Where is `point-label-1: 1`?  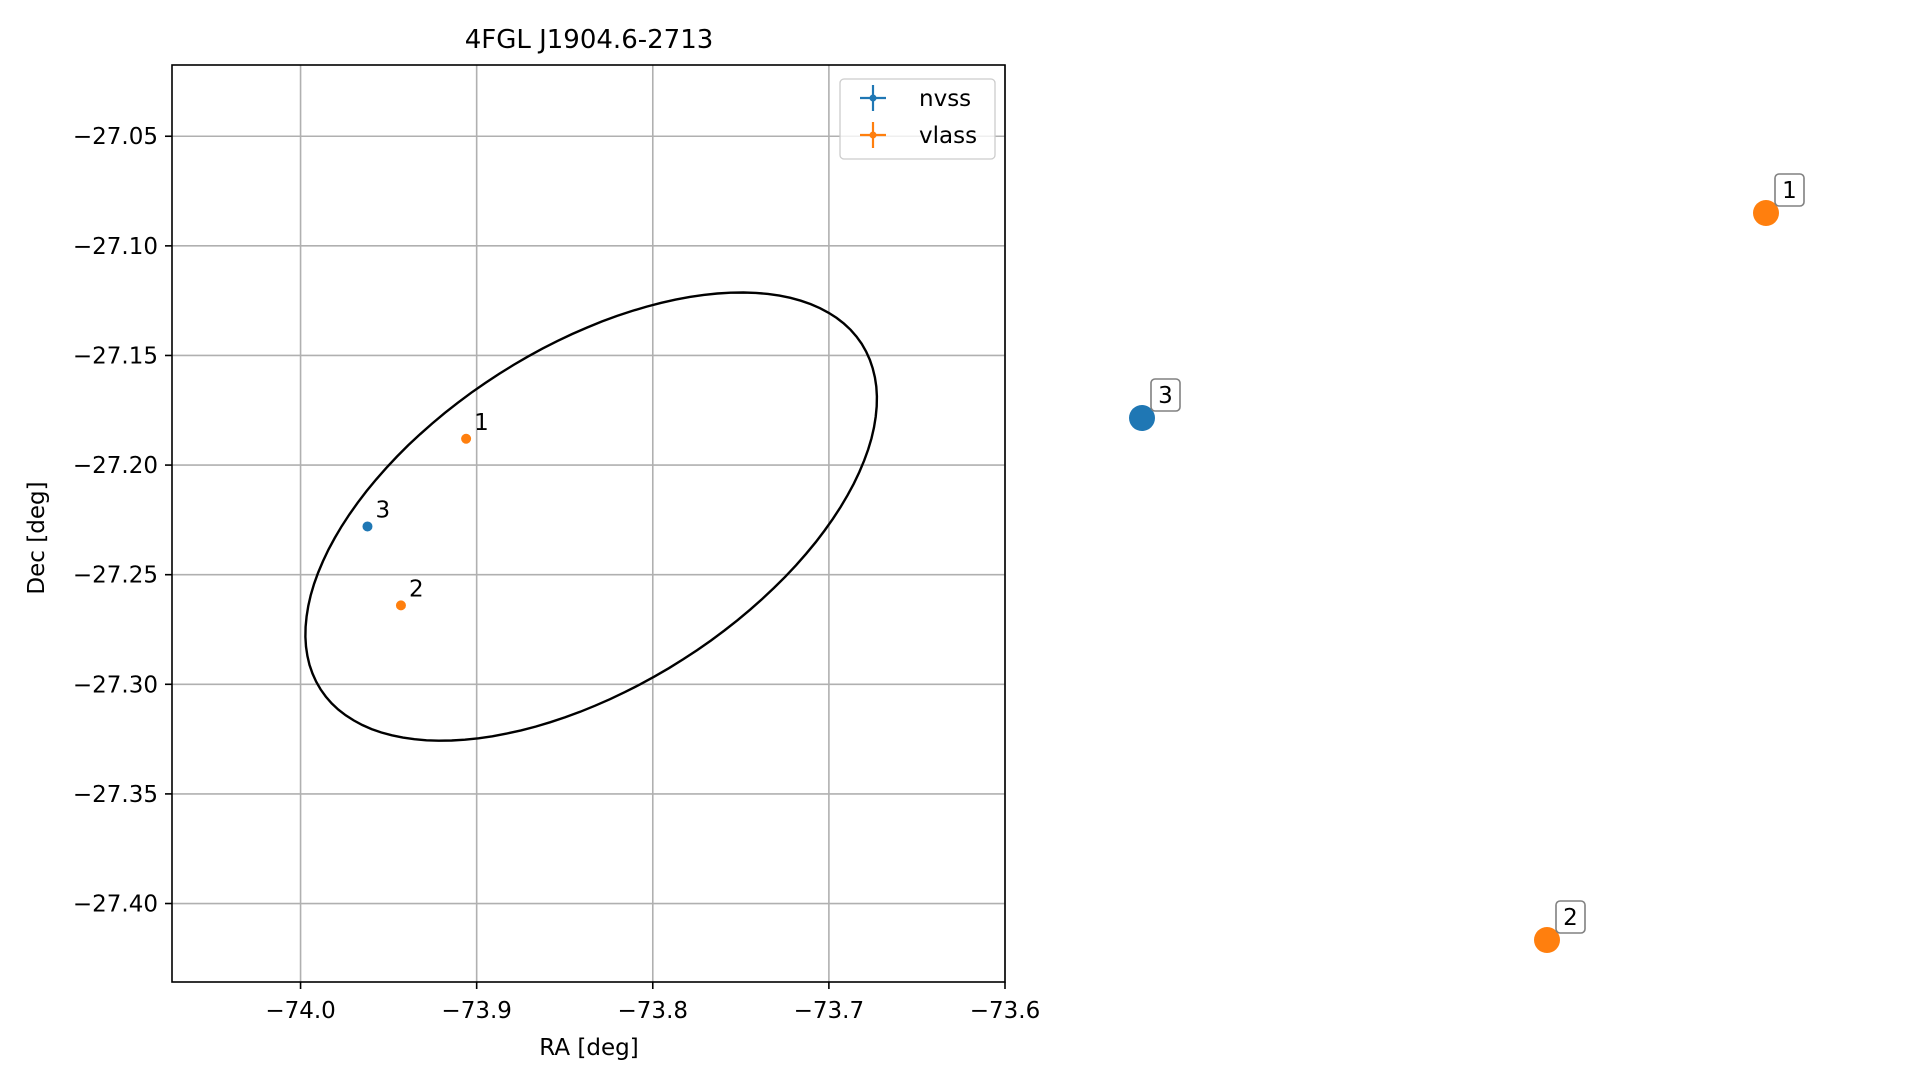 point-label-1: 1 is located at coordinates (481, 423).